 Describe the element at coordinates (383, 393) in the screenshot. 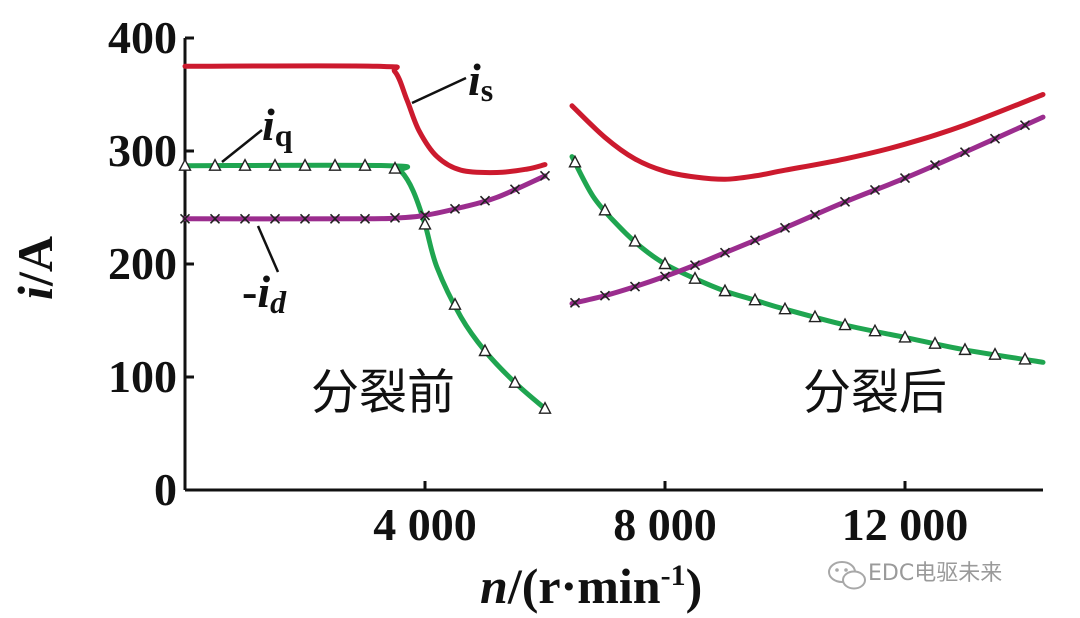

I see `region-label-before: 分裂前` at that location.